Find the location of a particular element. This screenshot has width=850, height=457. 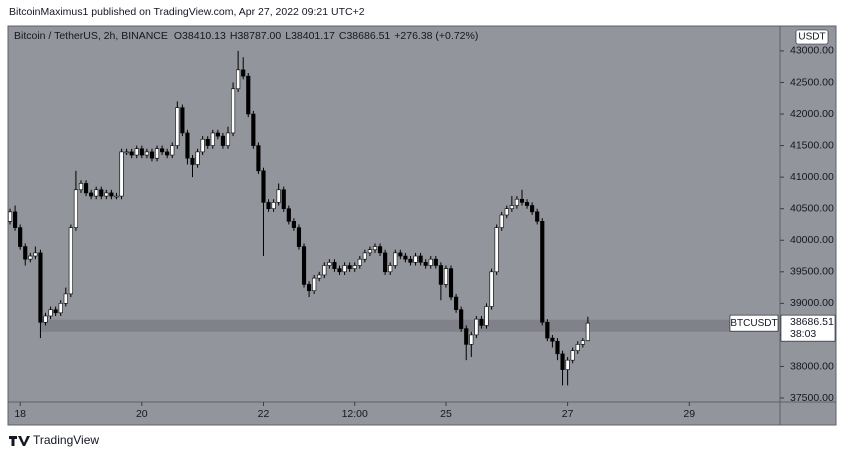

change-value: +276.38 (+0.72%) is located at coordinates (436, 36).